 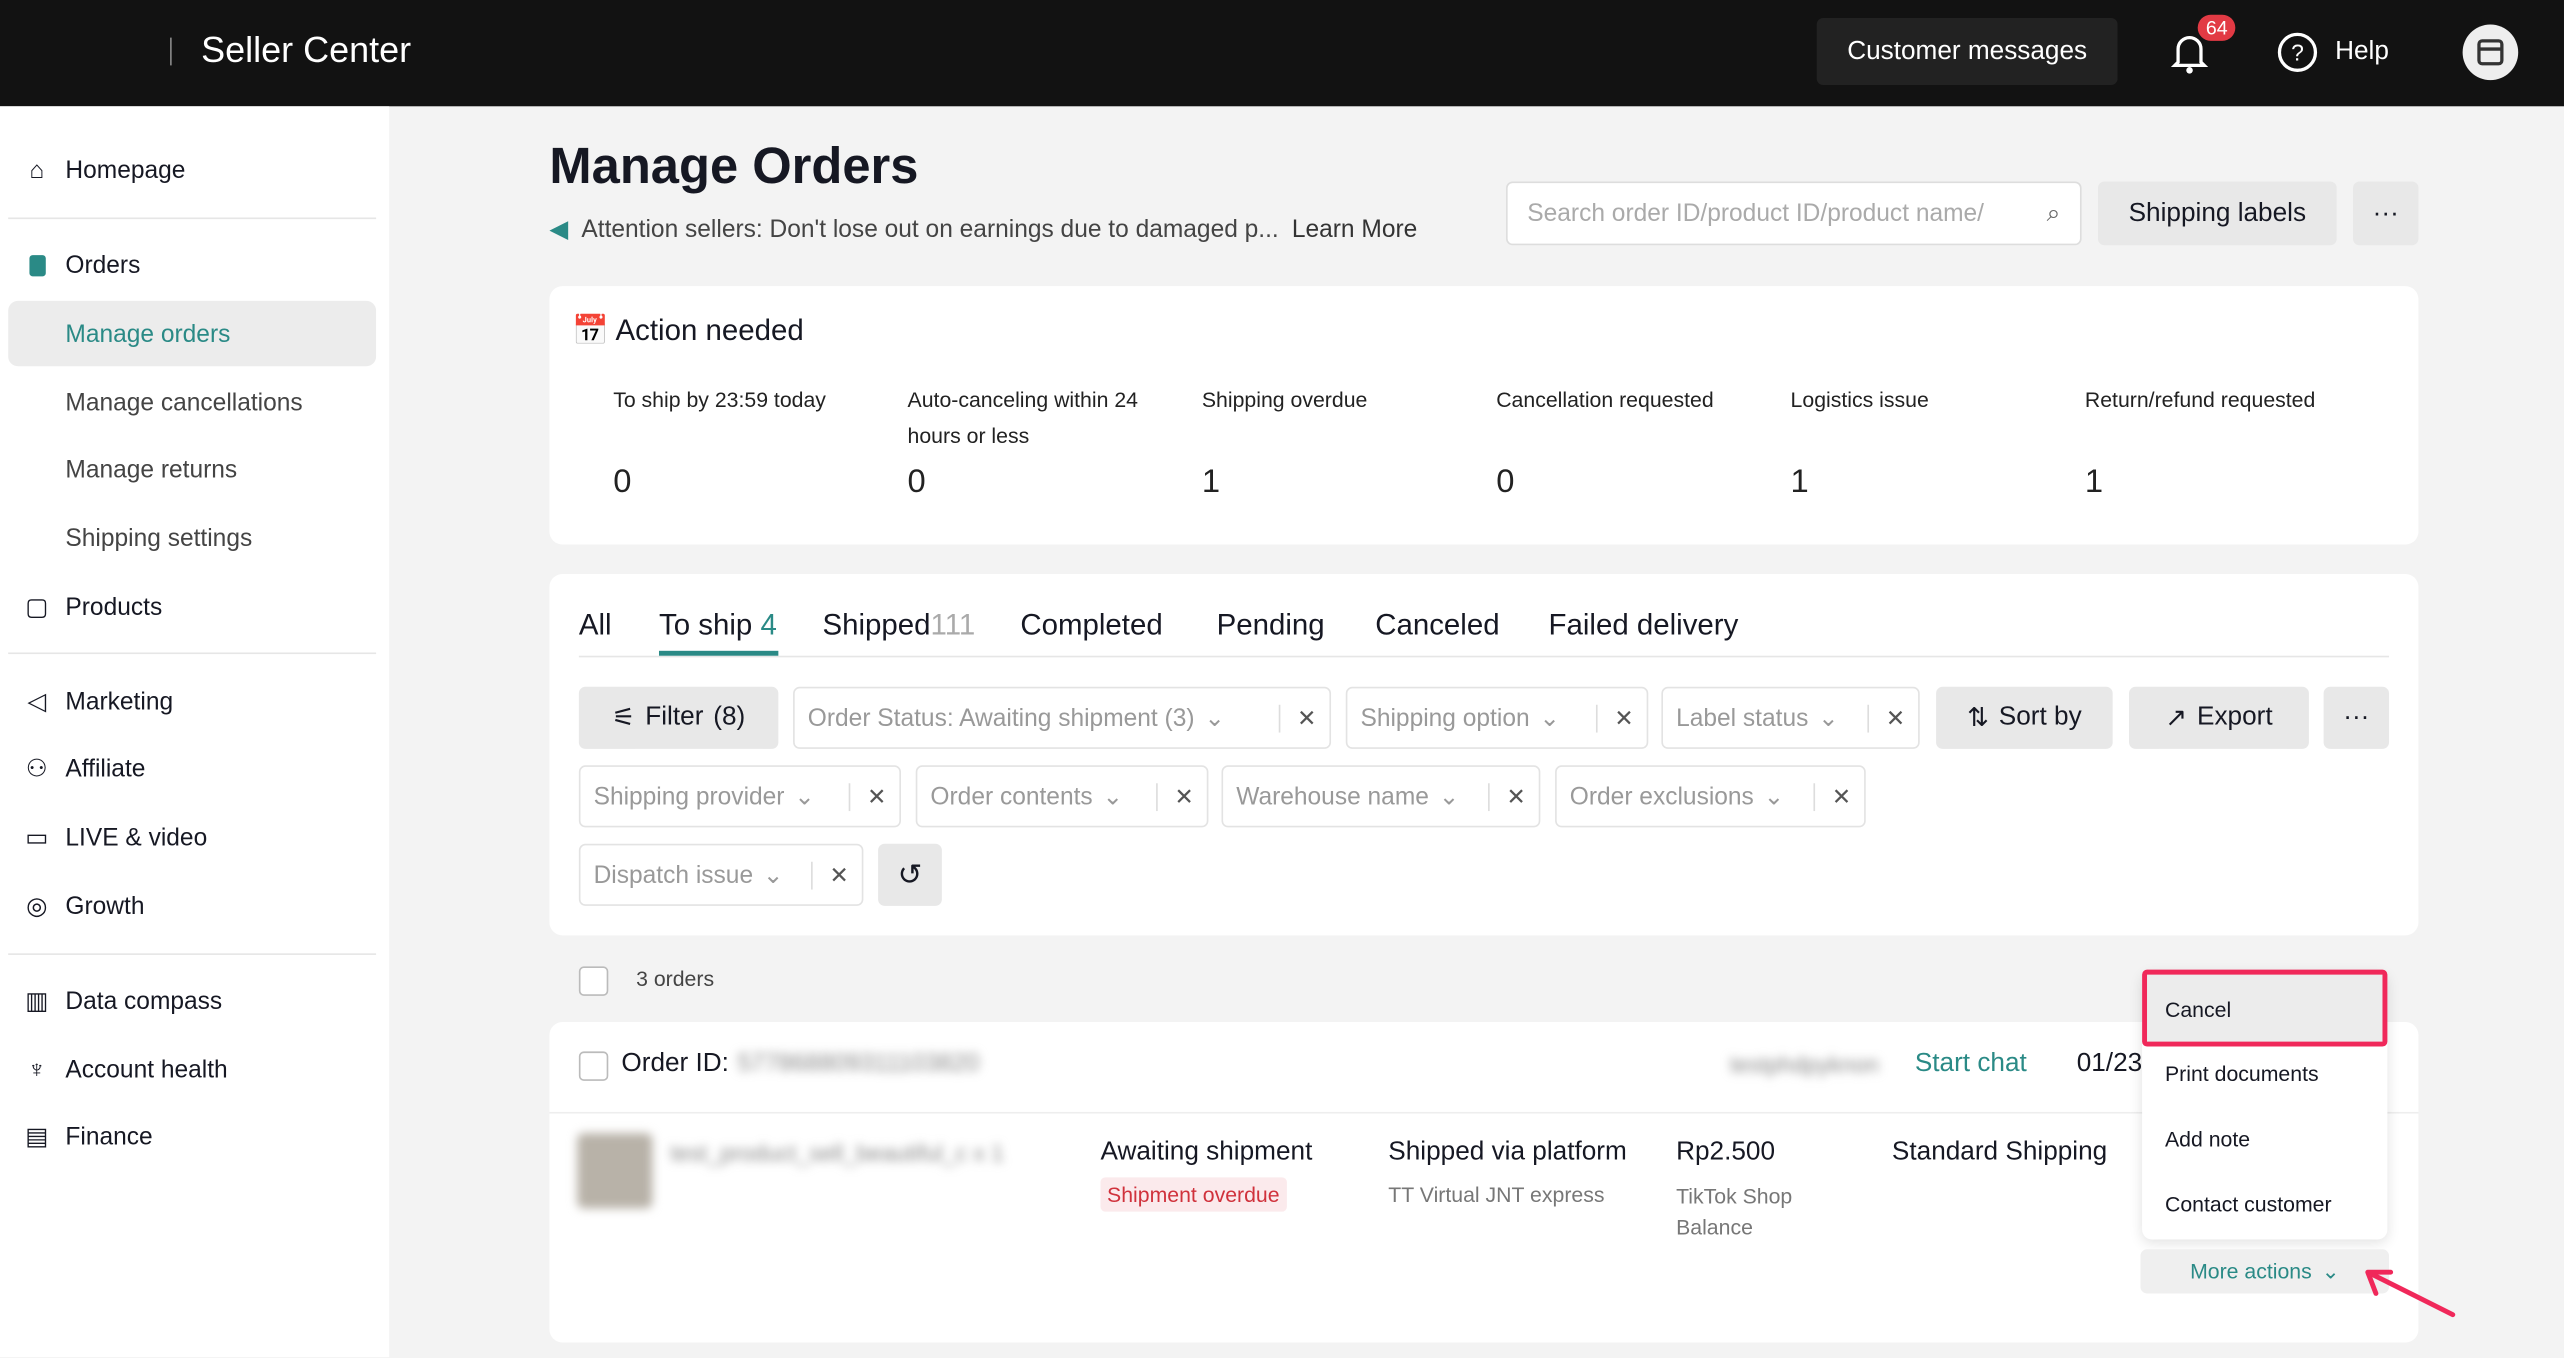 What do you see at coordinates (1635, 442) in the screenshot?
I see `metric-cancellation-requested: Cancellation requested 0` at bounding box center [1635, 442].